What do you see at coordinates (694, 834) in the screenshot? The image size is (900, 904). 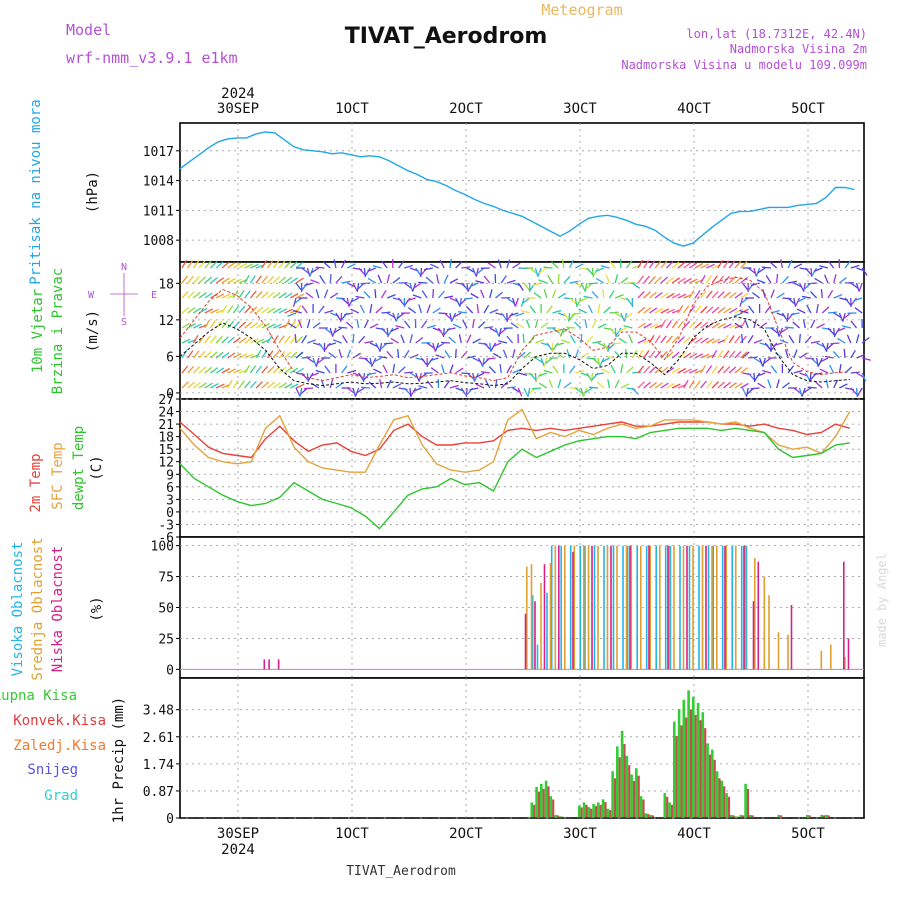 I see `bottom-date-label: 4OCT` at bounding box center [694, 834].